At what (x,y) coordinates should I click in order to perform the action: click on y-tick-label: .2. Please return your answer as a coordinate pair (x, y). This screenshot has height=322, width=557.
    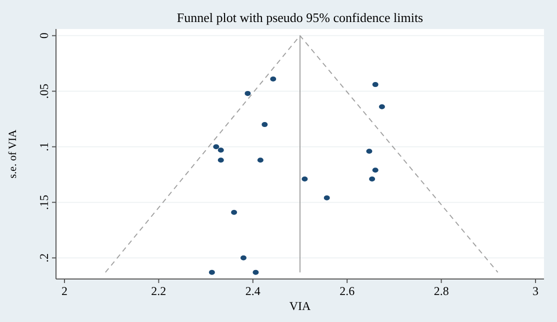
    Looking at the image, I should click on (44, 257).